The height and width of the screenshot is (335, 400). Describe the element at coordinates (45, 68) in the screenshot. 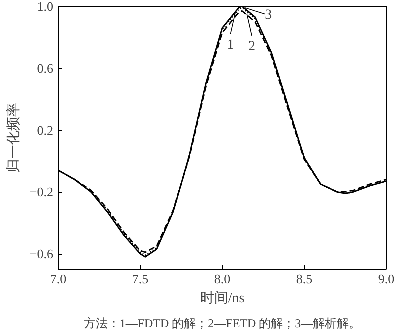

I see `y-tick-label: 0.6` at that location.